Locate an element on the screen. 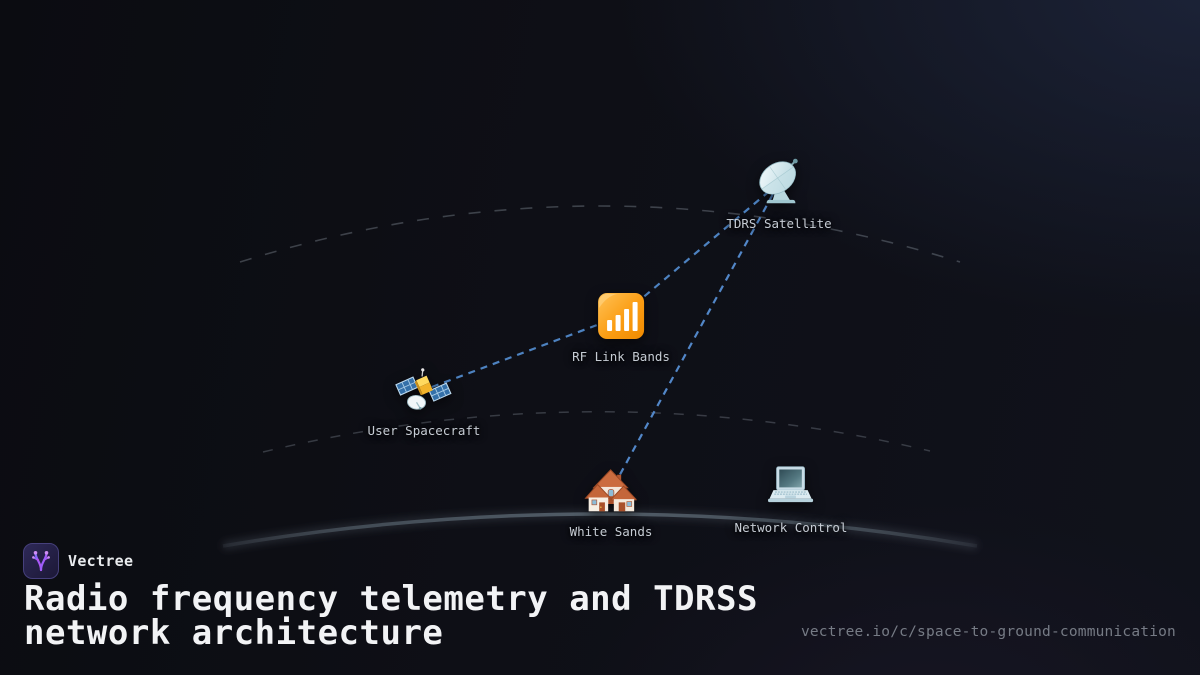  houses-icon is located at coordinates (610, 490).